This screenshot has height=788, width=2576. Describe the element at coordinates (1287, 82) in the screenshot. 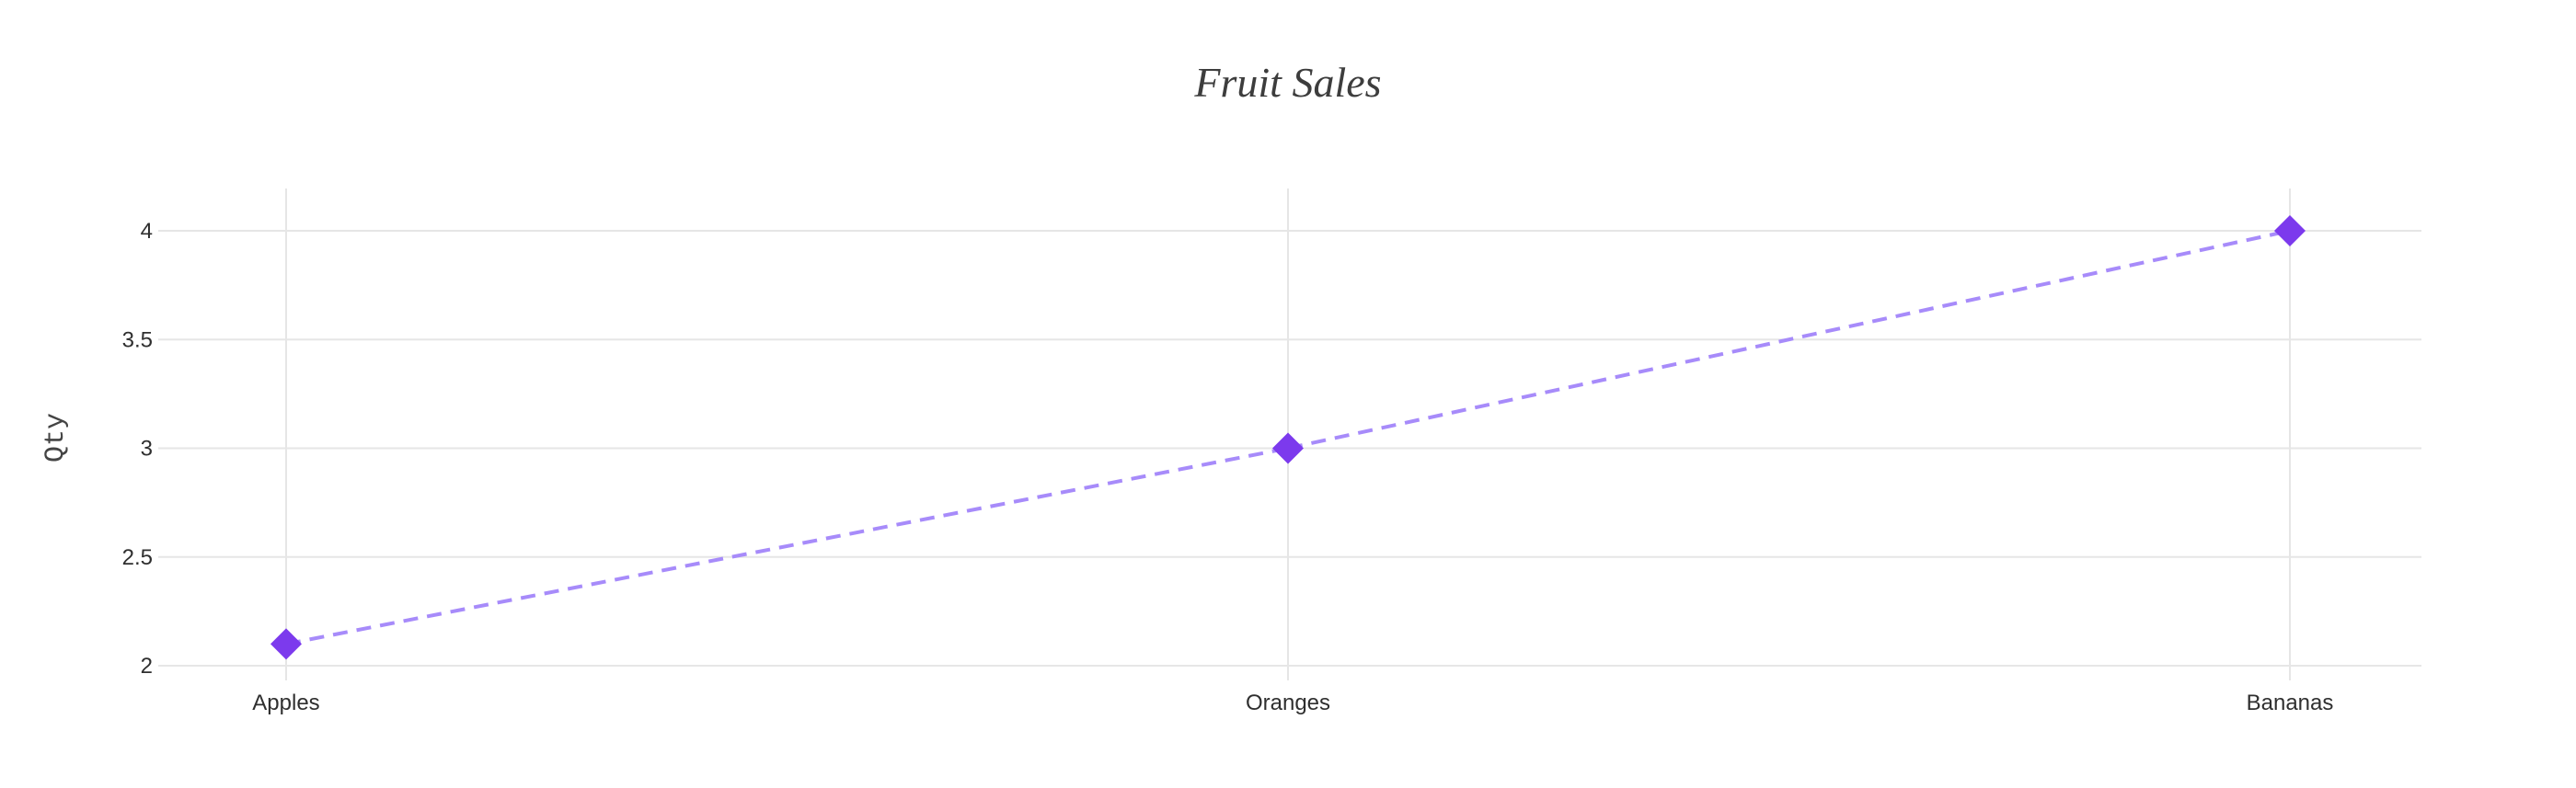

I see `chart-title: Fruit Sales` at that location.